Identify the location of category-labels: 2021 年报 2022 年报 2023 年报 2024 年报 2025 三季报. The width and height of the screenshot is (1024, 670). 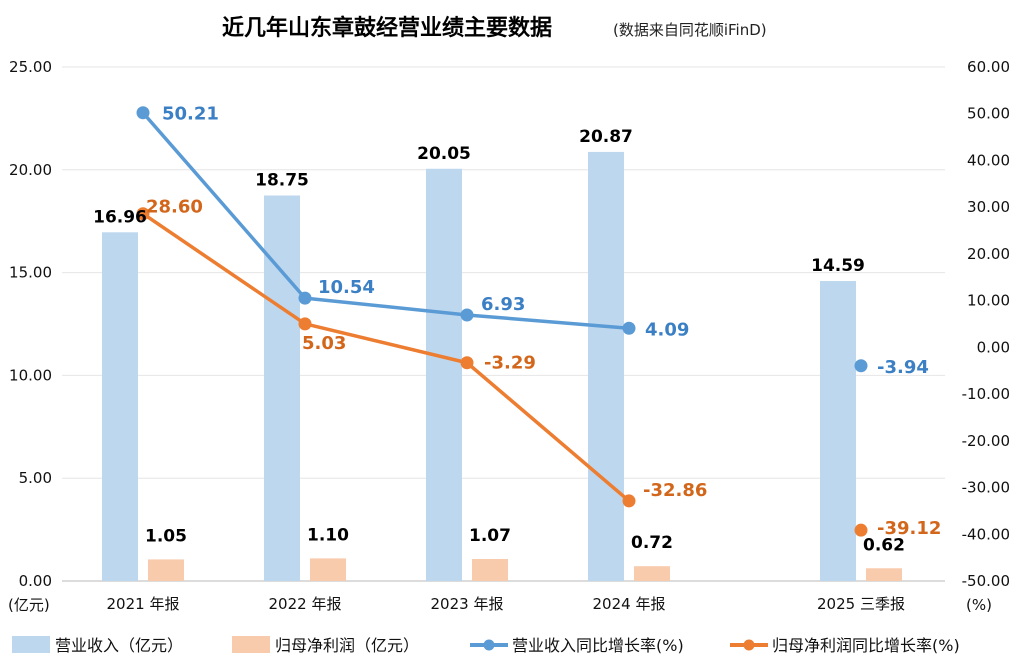
(506, 604).